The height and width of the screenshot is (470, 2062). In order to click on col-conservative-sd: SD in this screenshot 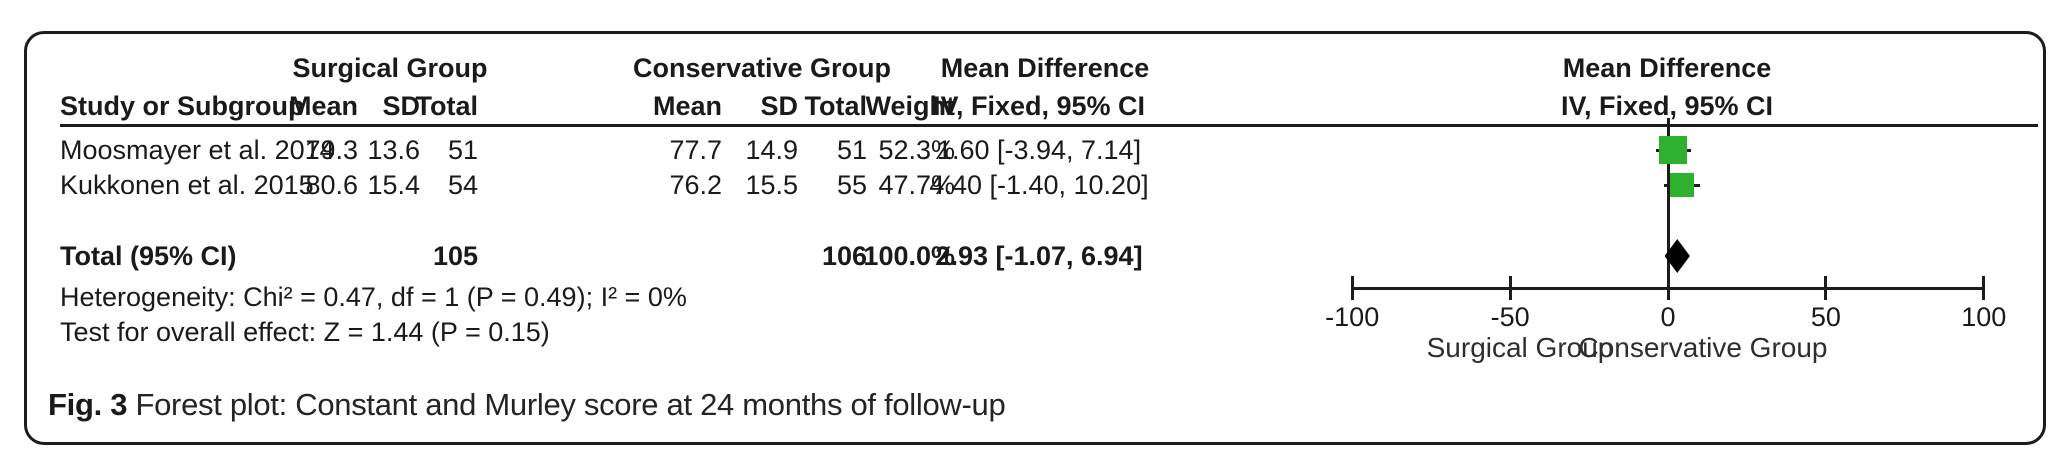, I will do `click(779, 106)`.